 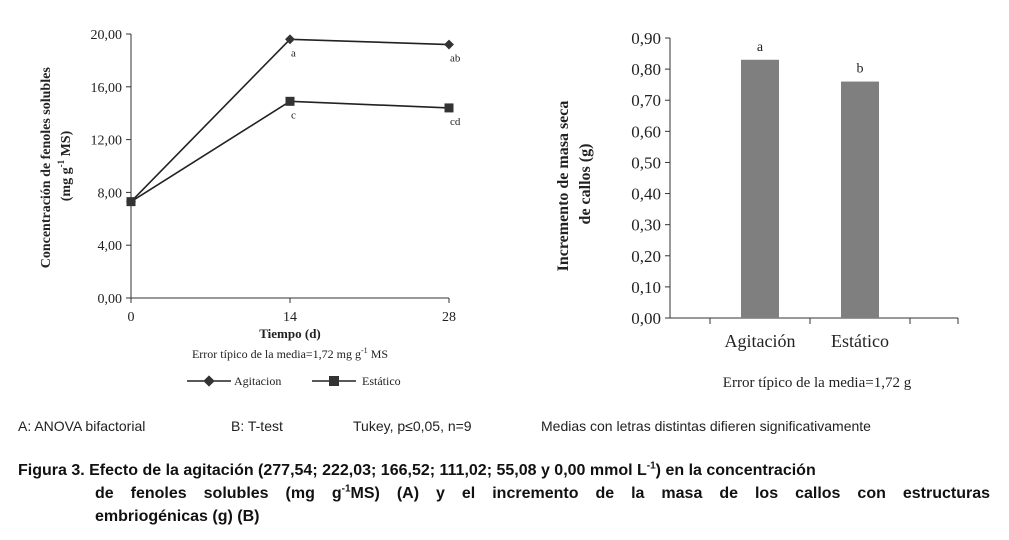 I want to click on legend-label-agitacion: Agitacion, so click(x=257, y=381).